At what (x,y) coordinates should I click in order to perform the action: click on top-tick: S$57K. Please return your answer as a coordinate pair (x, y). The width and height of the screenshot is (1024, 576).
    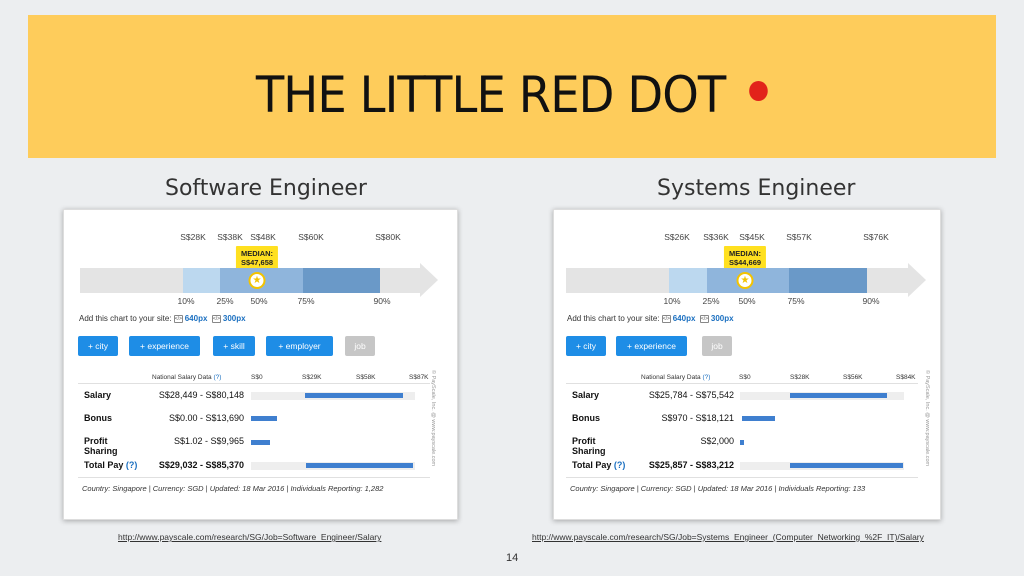
    Looking at the image, I should click on (799, 237).